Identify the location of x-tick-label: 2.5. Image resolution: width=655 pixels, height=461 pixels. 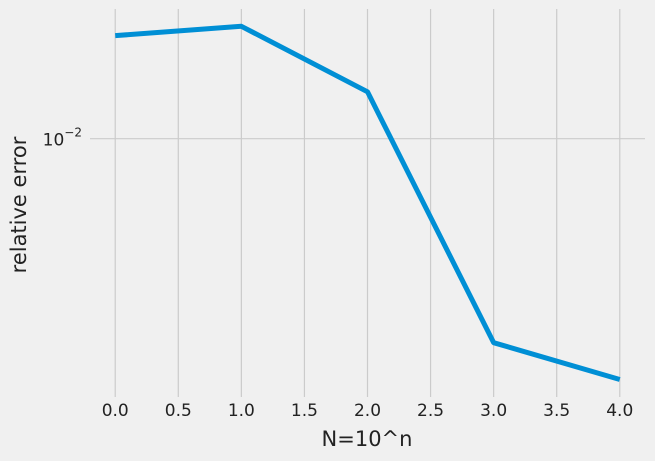
(430, 411).